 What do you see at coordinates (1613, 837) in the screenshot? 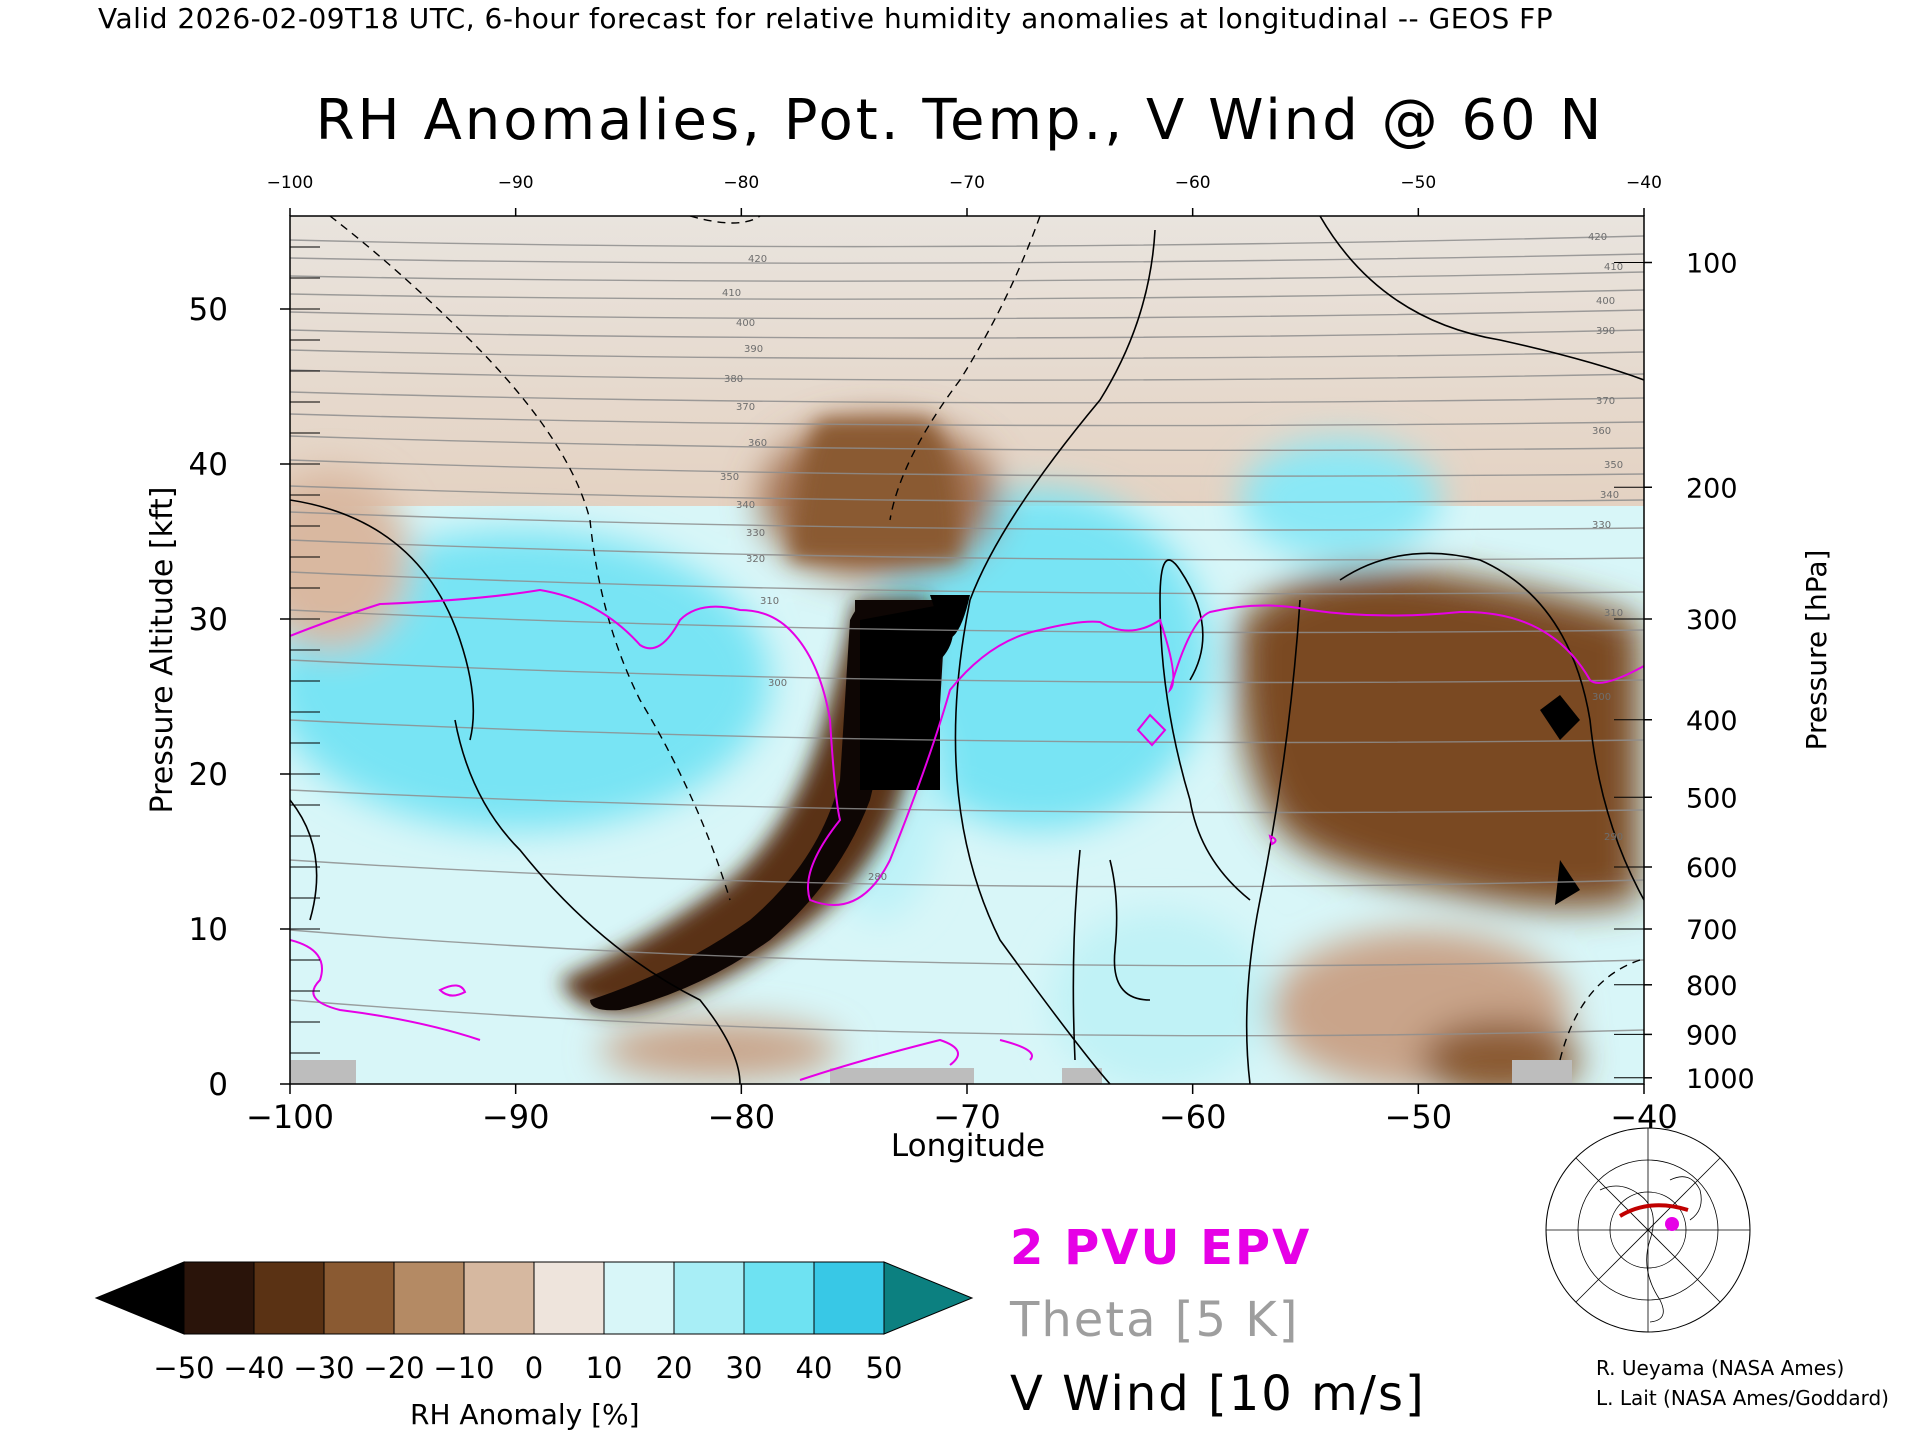
I see `svg-text: 290` at bounding box center [1613, 837].